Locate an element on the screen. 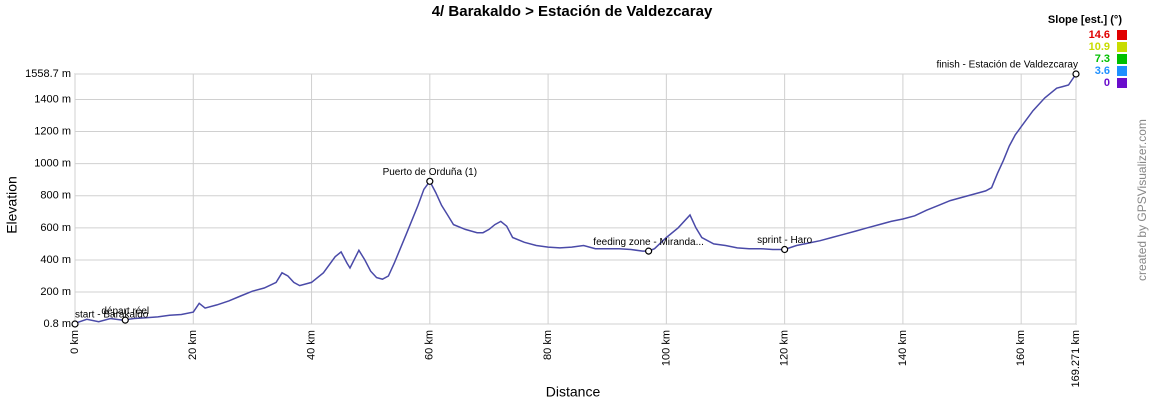  waypoint-label: sprint - Haro is located at coordinates (784, 240).